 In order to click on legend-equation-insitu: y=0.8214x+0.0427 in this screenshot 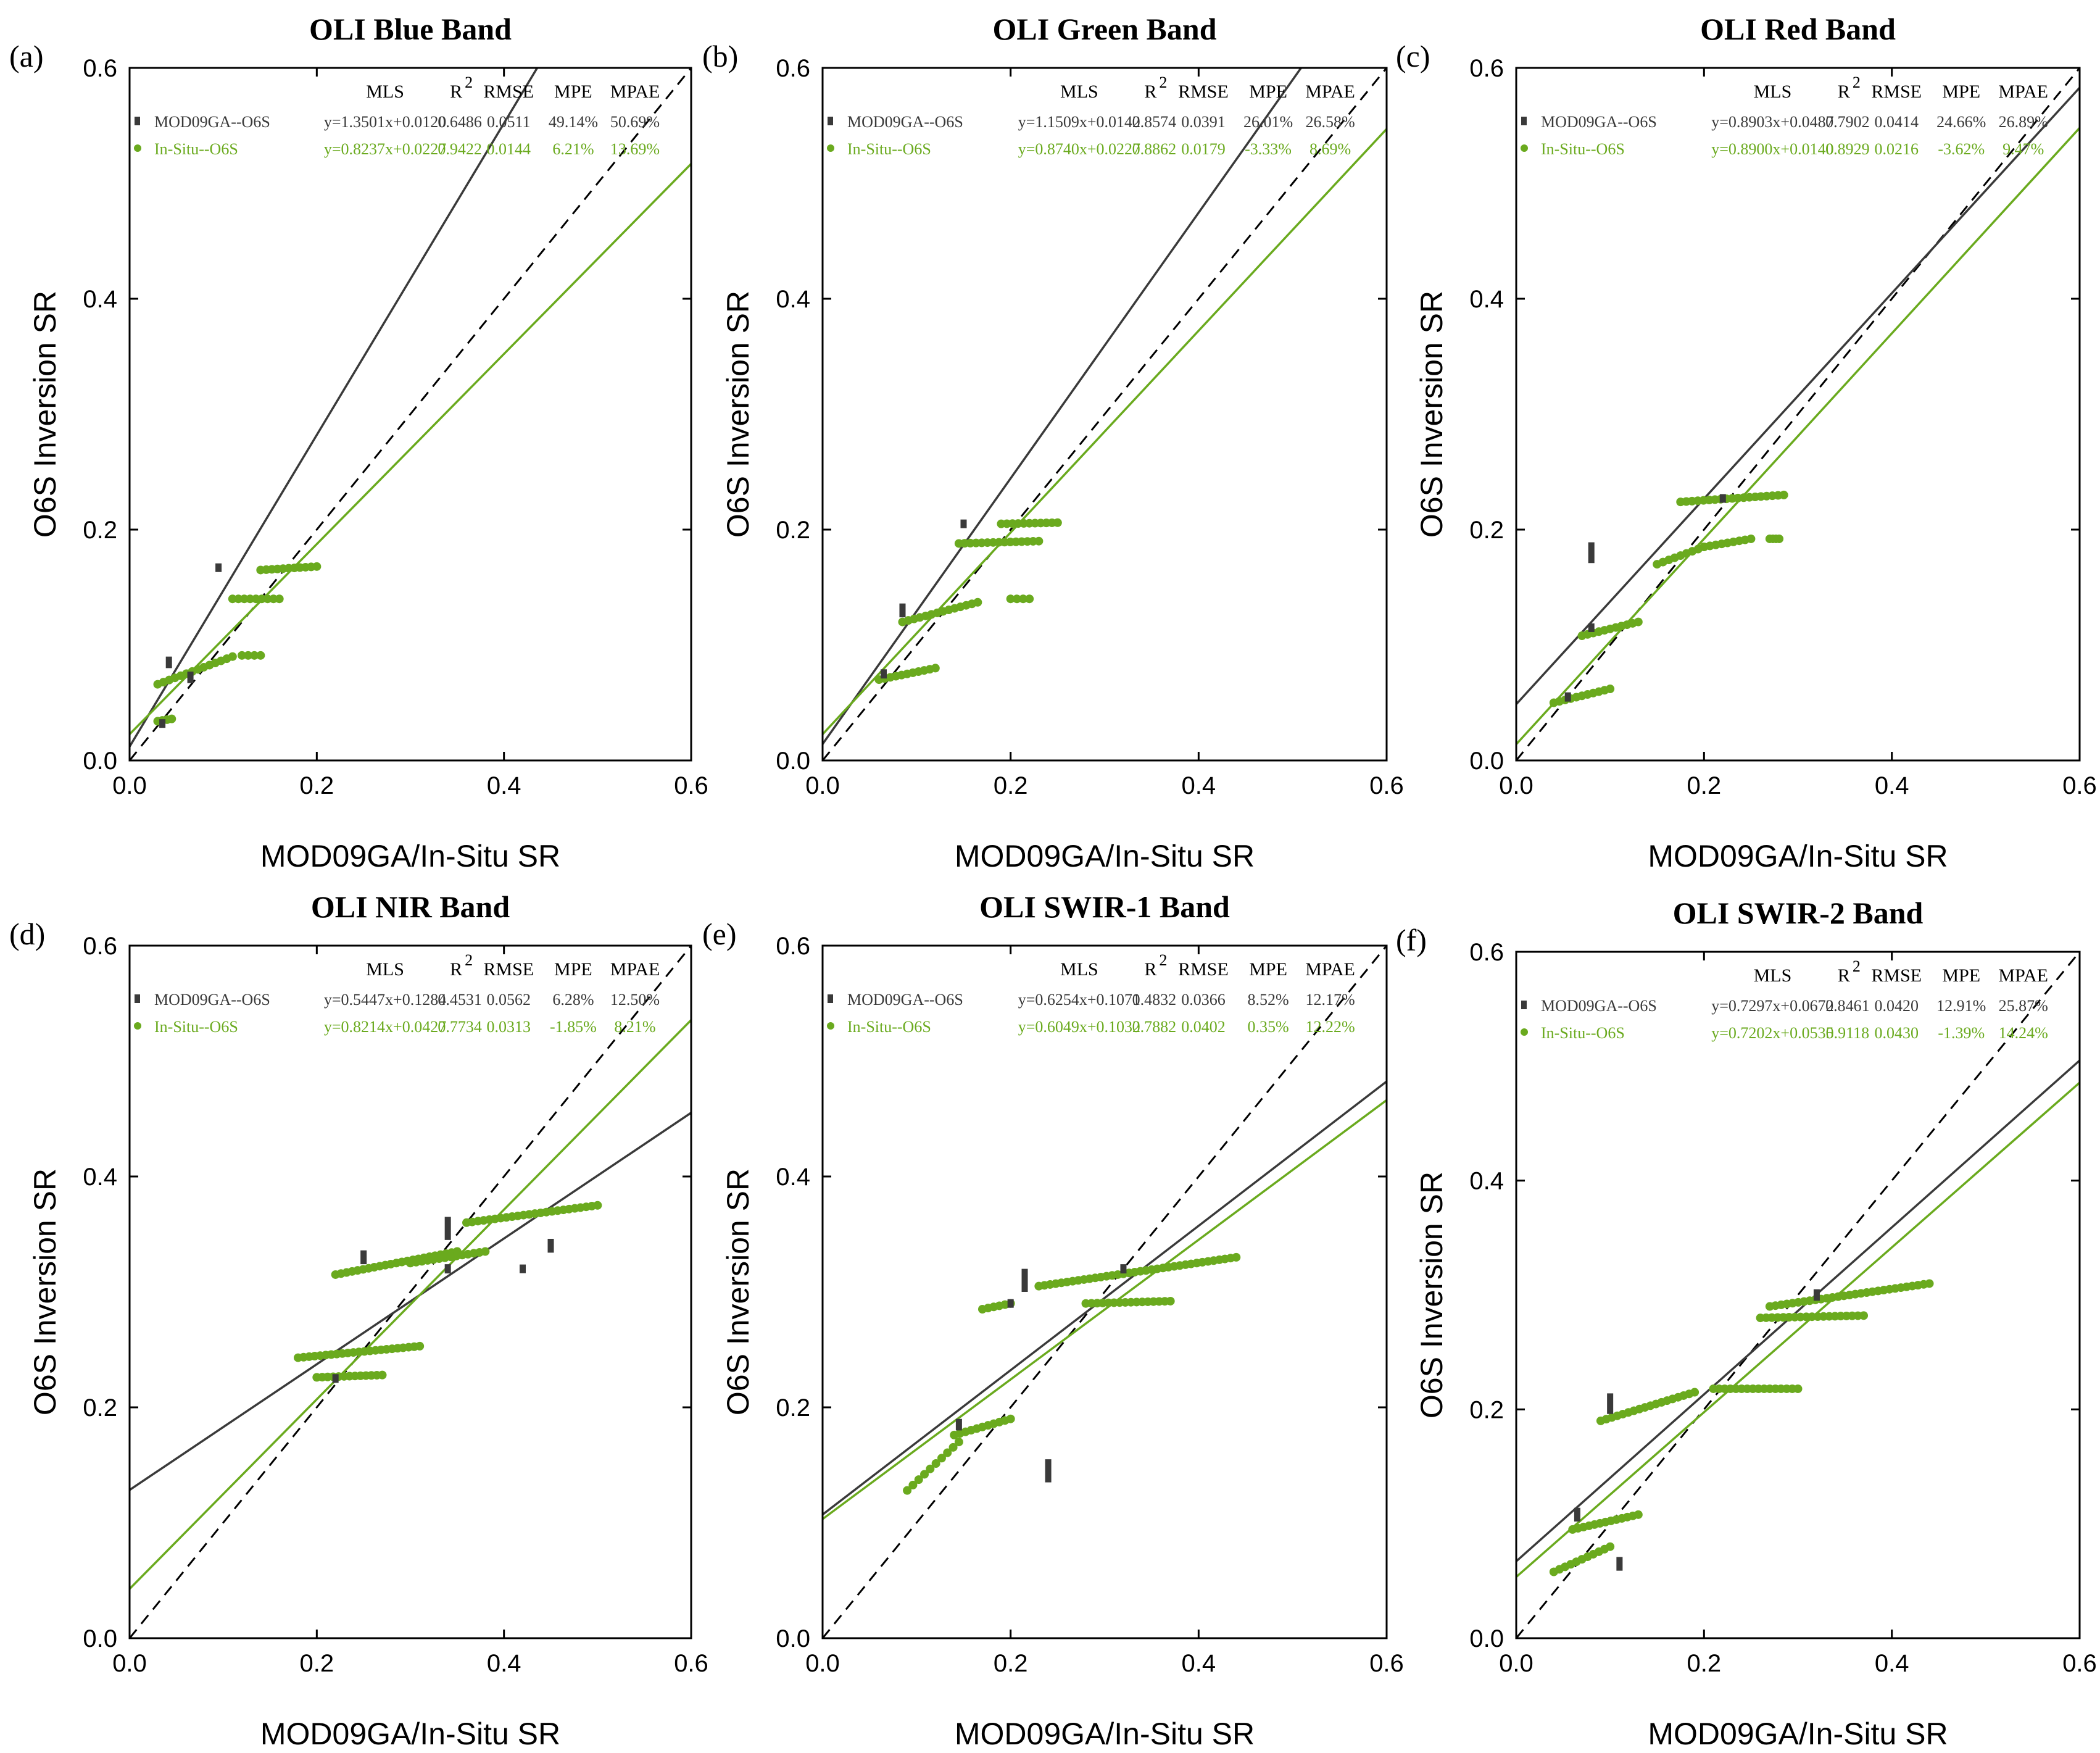, I will do `click(385, 1027)`.